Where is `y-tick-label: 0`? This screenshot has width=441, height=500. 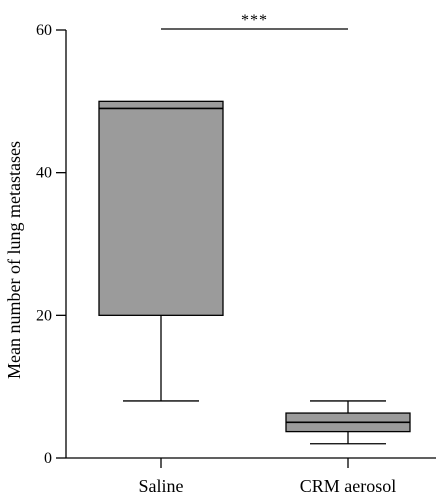 y-tick-label: 0 is located at coordinates (48, 458).